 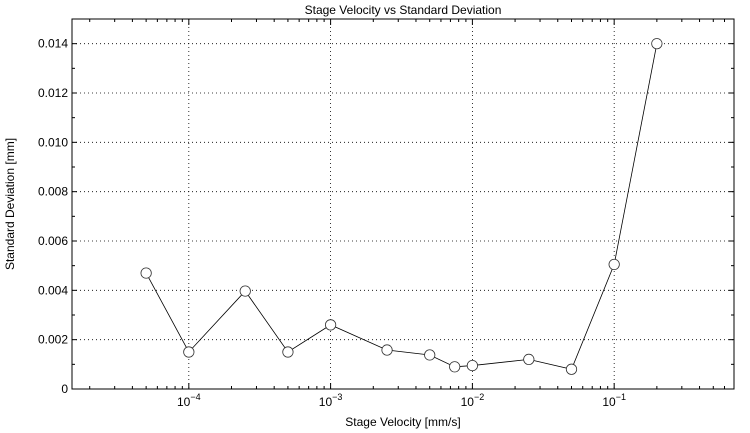 What do you see at coordinates (53, 340) in the screenshot?
I see `y-tick-label: 0.002` at bounding box center [53, 340].